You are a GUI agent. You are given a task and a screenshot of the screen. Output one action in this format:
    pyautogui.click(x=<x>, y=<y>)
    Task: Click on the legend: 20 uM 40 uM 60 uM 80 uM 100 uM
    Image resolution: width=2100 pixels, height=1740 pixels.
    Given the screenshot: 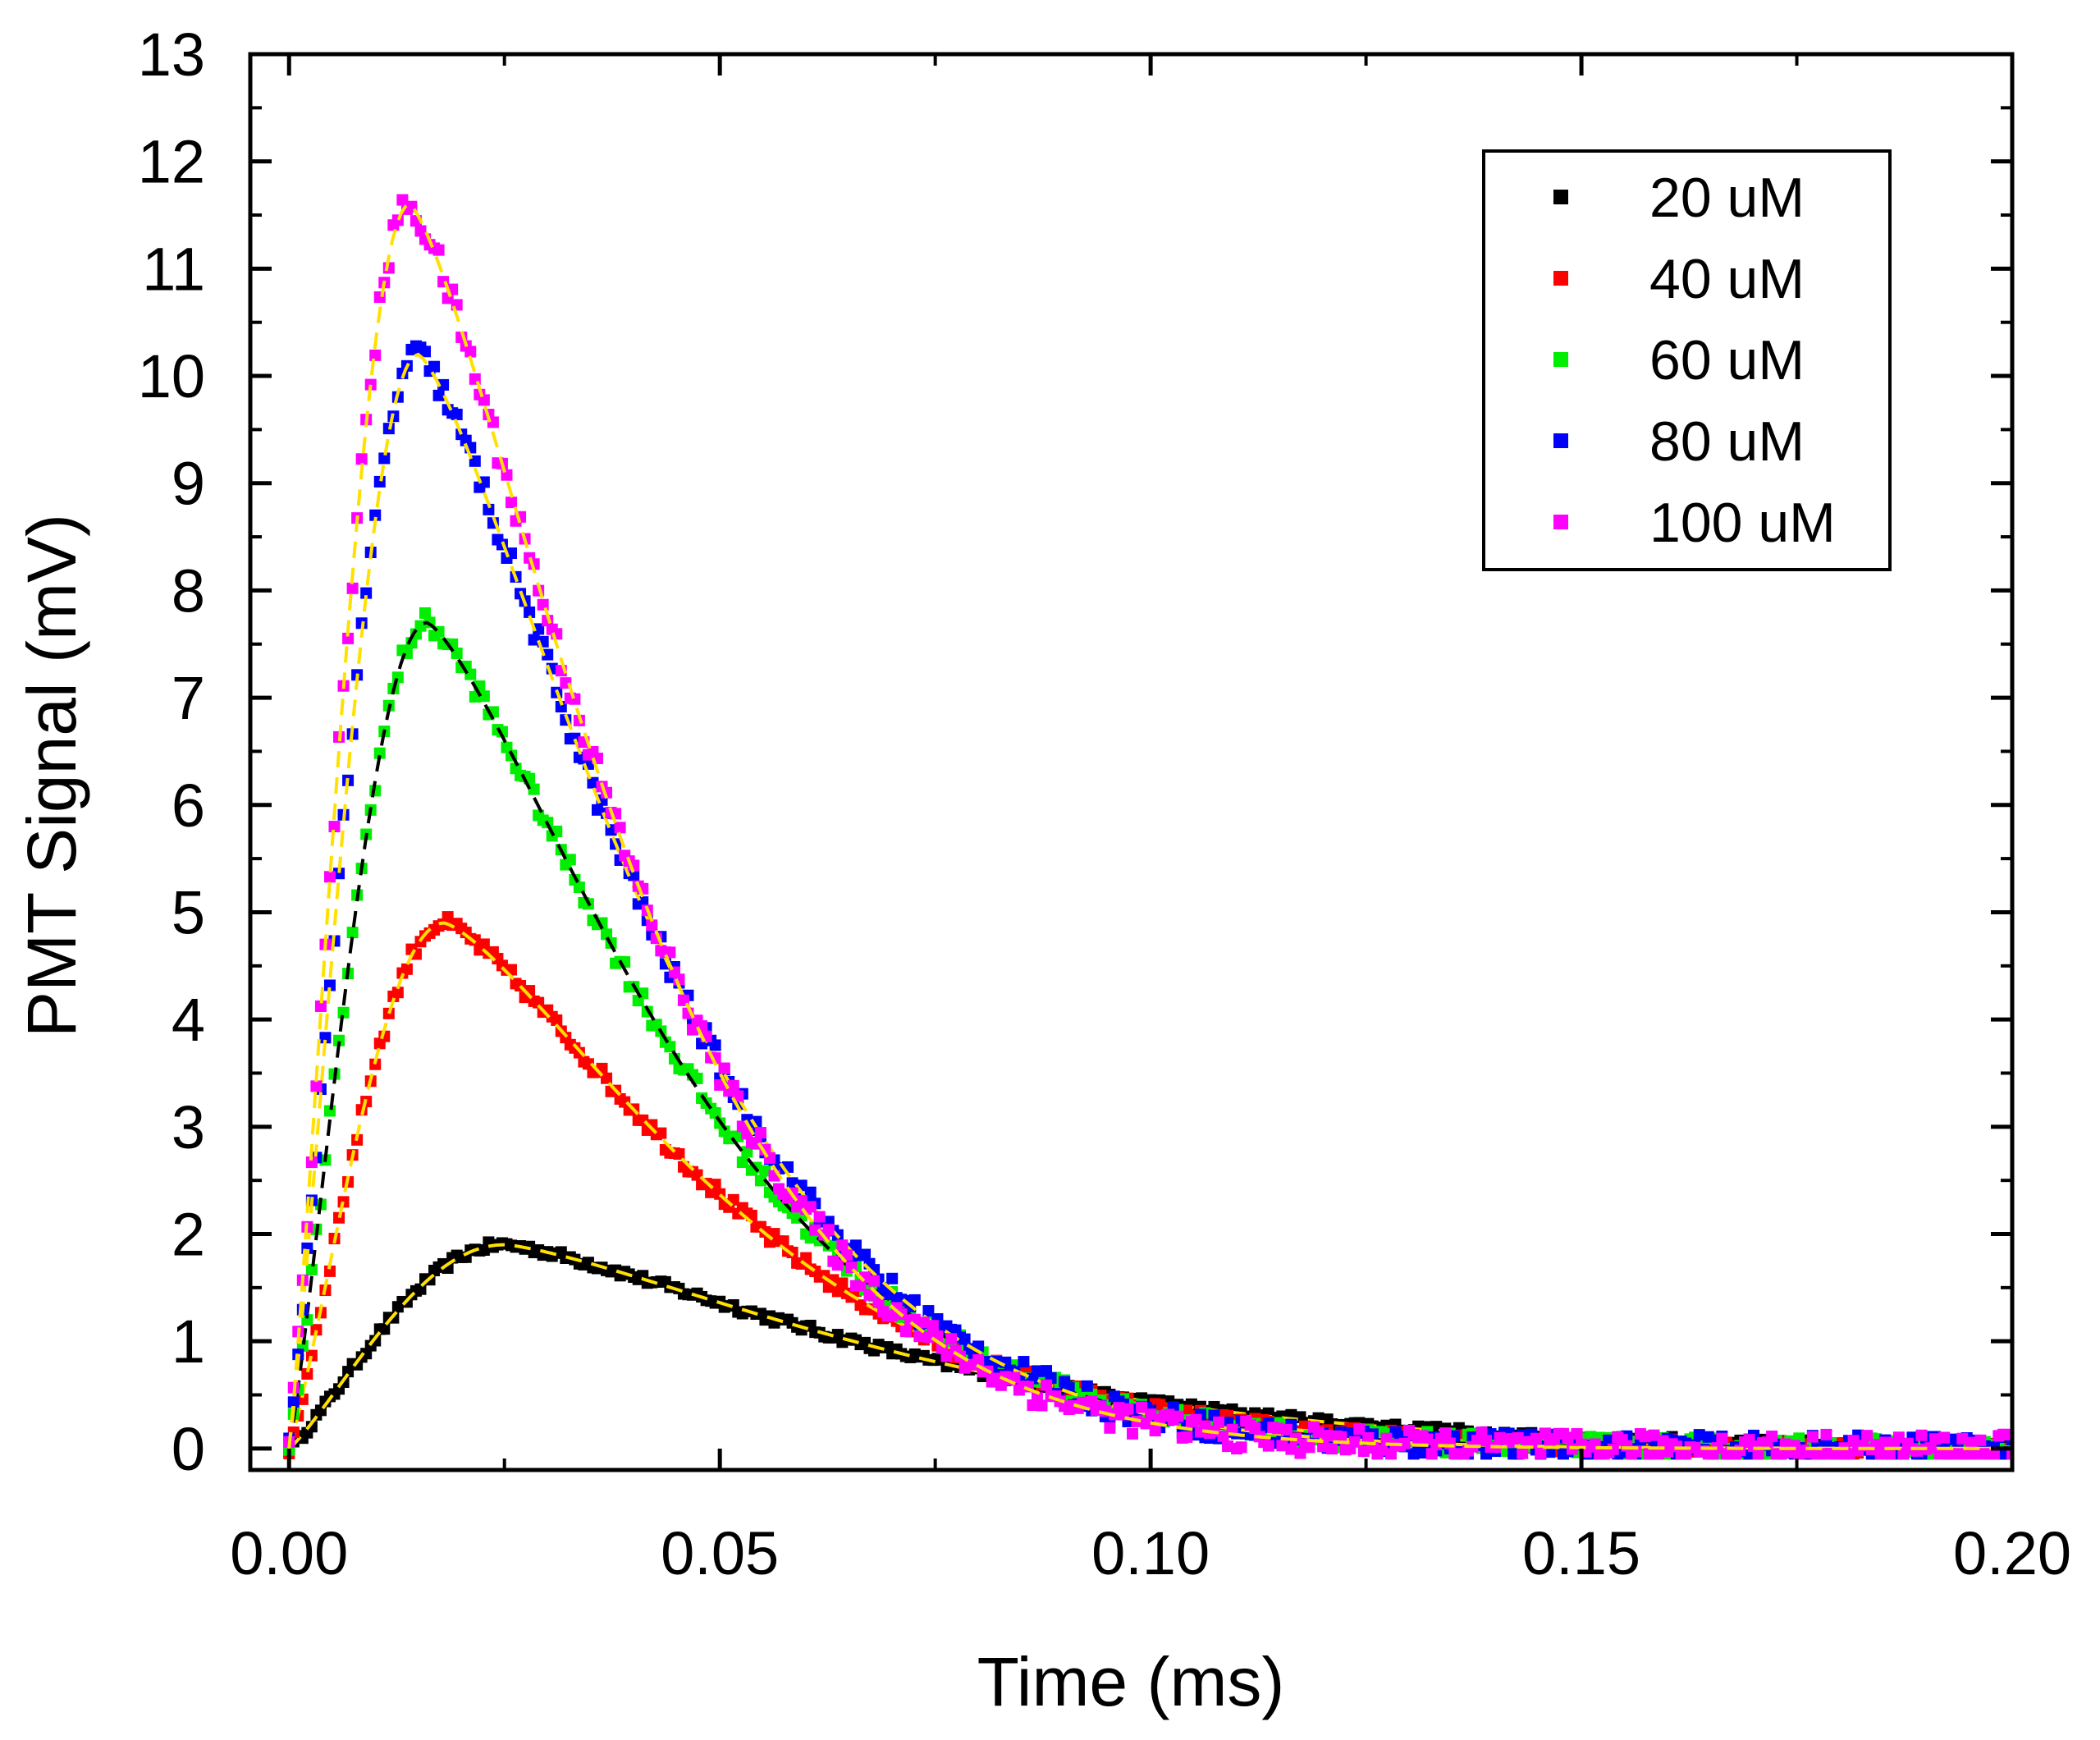 What is the action you would take?
    pyautogui.click(x=1687, y=360)
    